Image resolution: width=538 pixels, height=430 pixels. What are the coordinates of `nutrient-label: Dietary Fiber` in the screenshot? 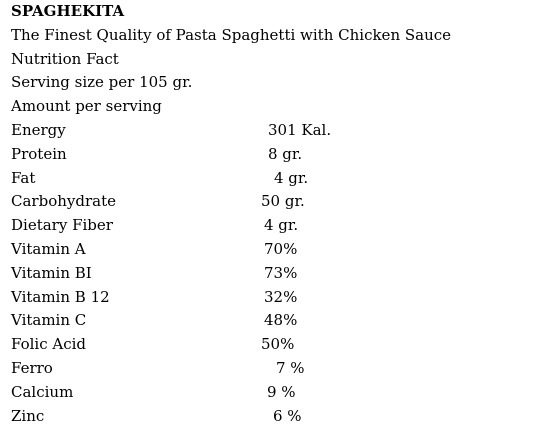 It's located at (62, 225).